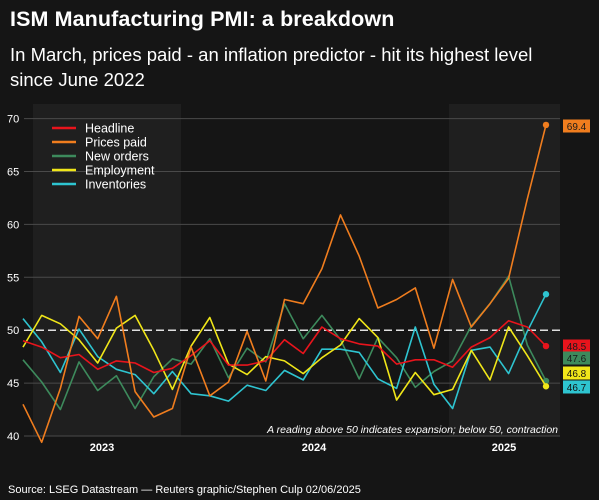  I want to click on legend-label: Inventories, so click(115, 185).